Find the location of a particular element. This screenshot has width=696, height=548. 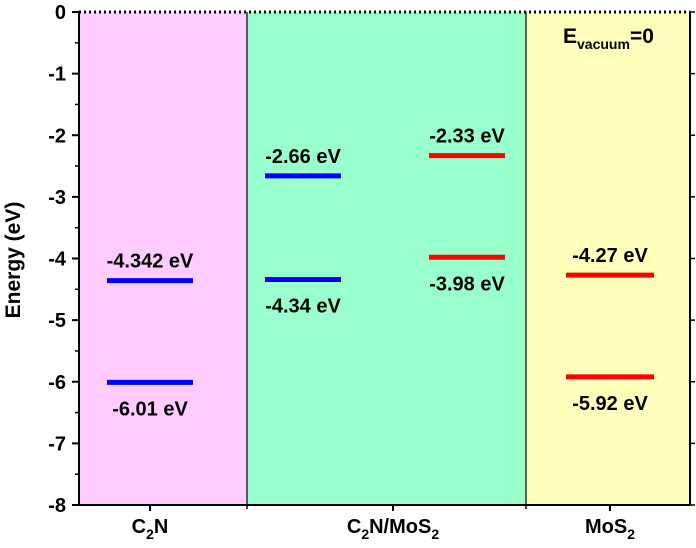

vacuum-annotation-sub: vacuum is located at coordinates (603, 44).